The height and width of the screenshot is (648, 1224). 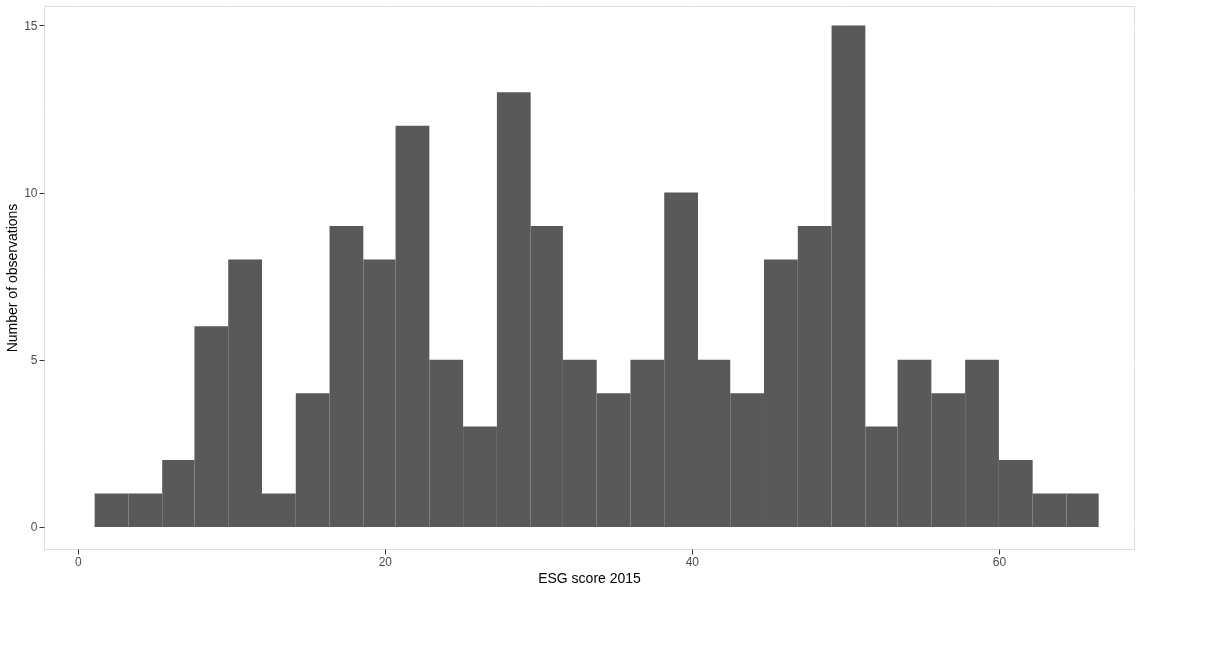 I want to click on x-tick-label: 60, so click(x=999, y=561).